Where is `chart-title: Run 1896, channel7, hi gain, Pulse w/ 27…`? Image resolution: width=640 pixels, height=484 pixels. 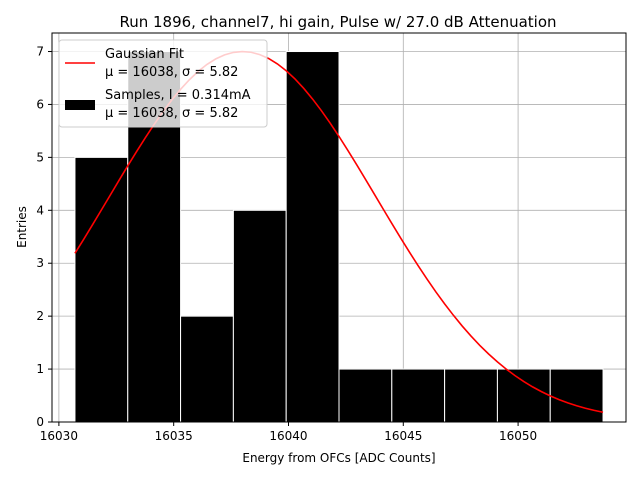
chart-title: Run 1896, channel7, hi gain, Pulse w/ 27… is located at coordinates (337, 22).